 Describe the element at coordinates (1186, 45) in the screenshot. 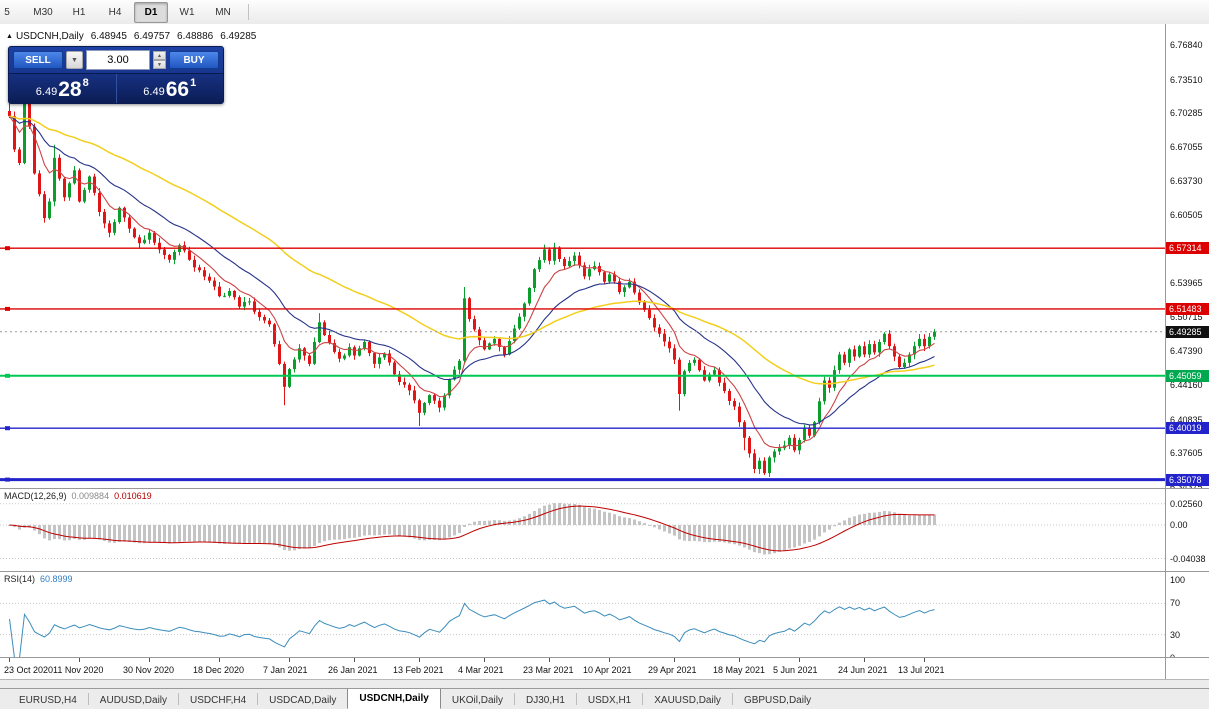

I see `price-scale-tick: 6.76840` at that location.